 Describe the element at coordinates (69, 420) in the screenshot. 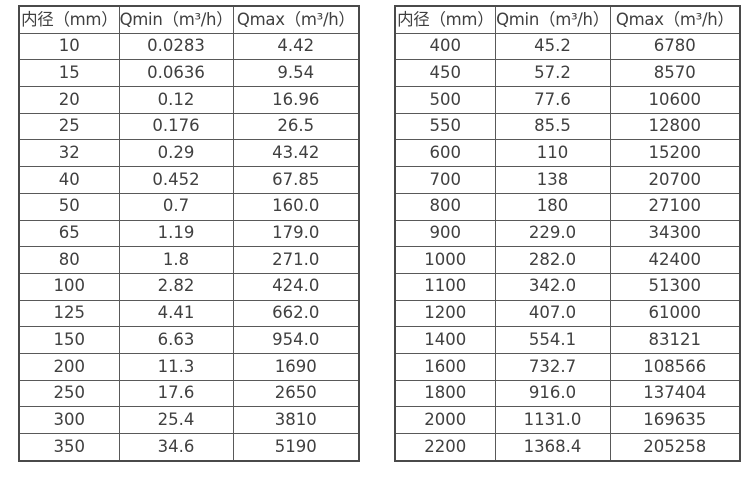

I see `cell: 300` at that location.